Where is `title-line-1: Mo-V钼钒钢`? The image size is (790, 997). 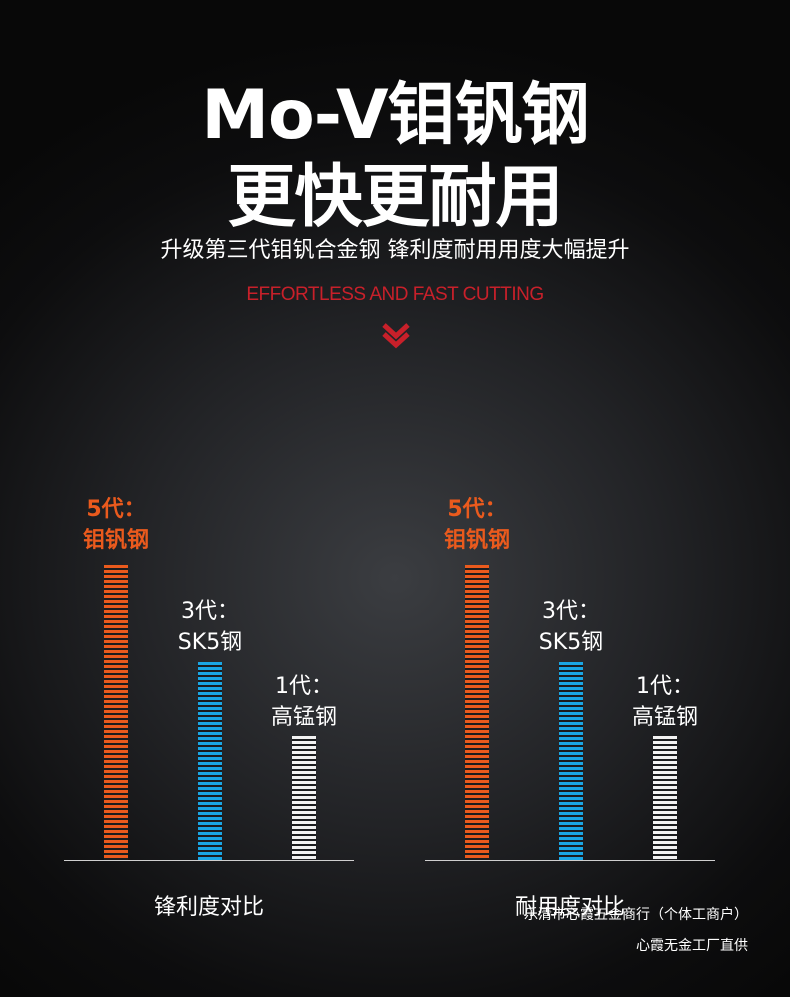 title-line-1: Mo-V钼钒钢 is located at coordinates (395, 115).